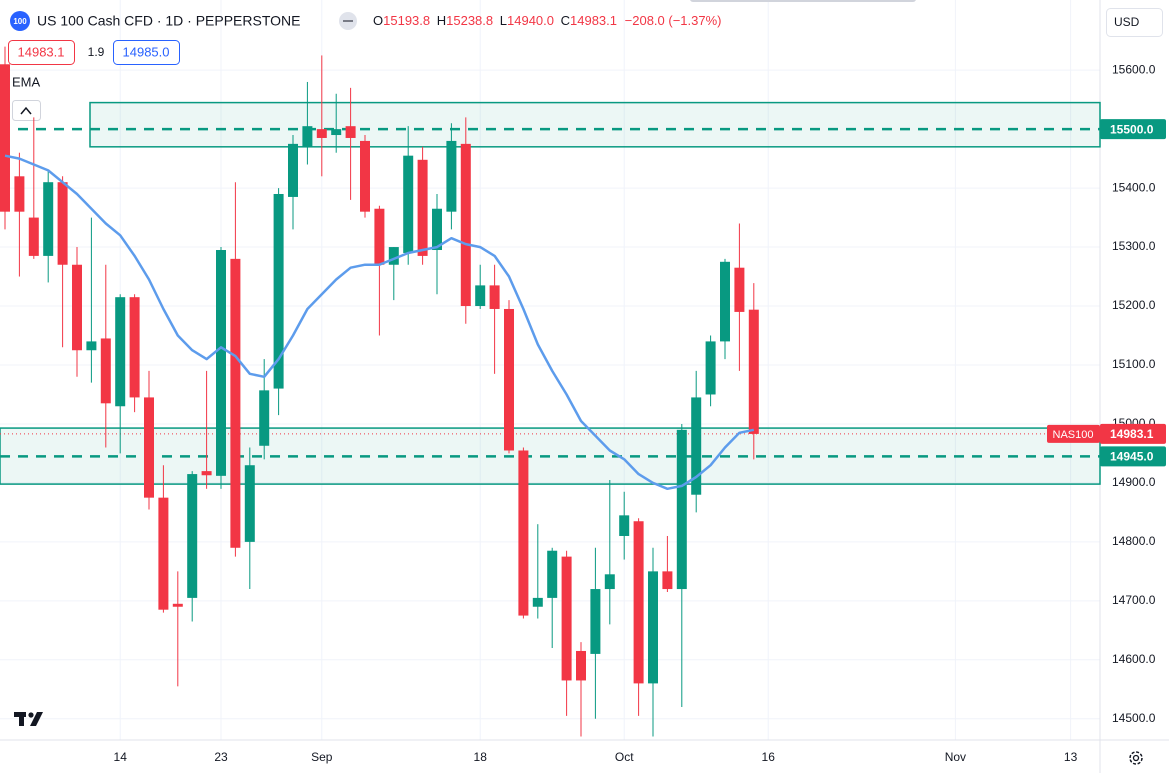 The width and height of the screenshot is (1169, 773). What do you see at coordinates (769, 757) in the screenshot?
I see `x-tick-label: 16` at bounding box center [769, 757].